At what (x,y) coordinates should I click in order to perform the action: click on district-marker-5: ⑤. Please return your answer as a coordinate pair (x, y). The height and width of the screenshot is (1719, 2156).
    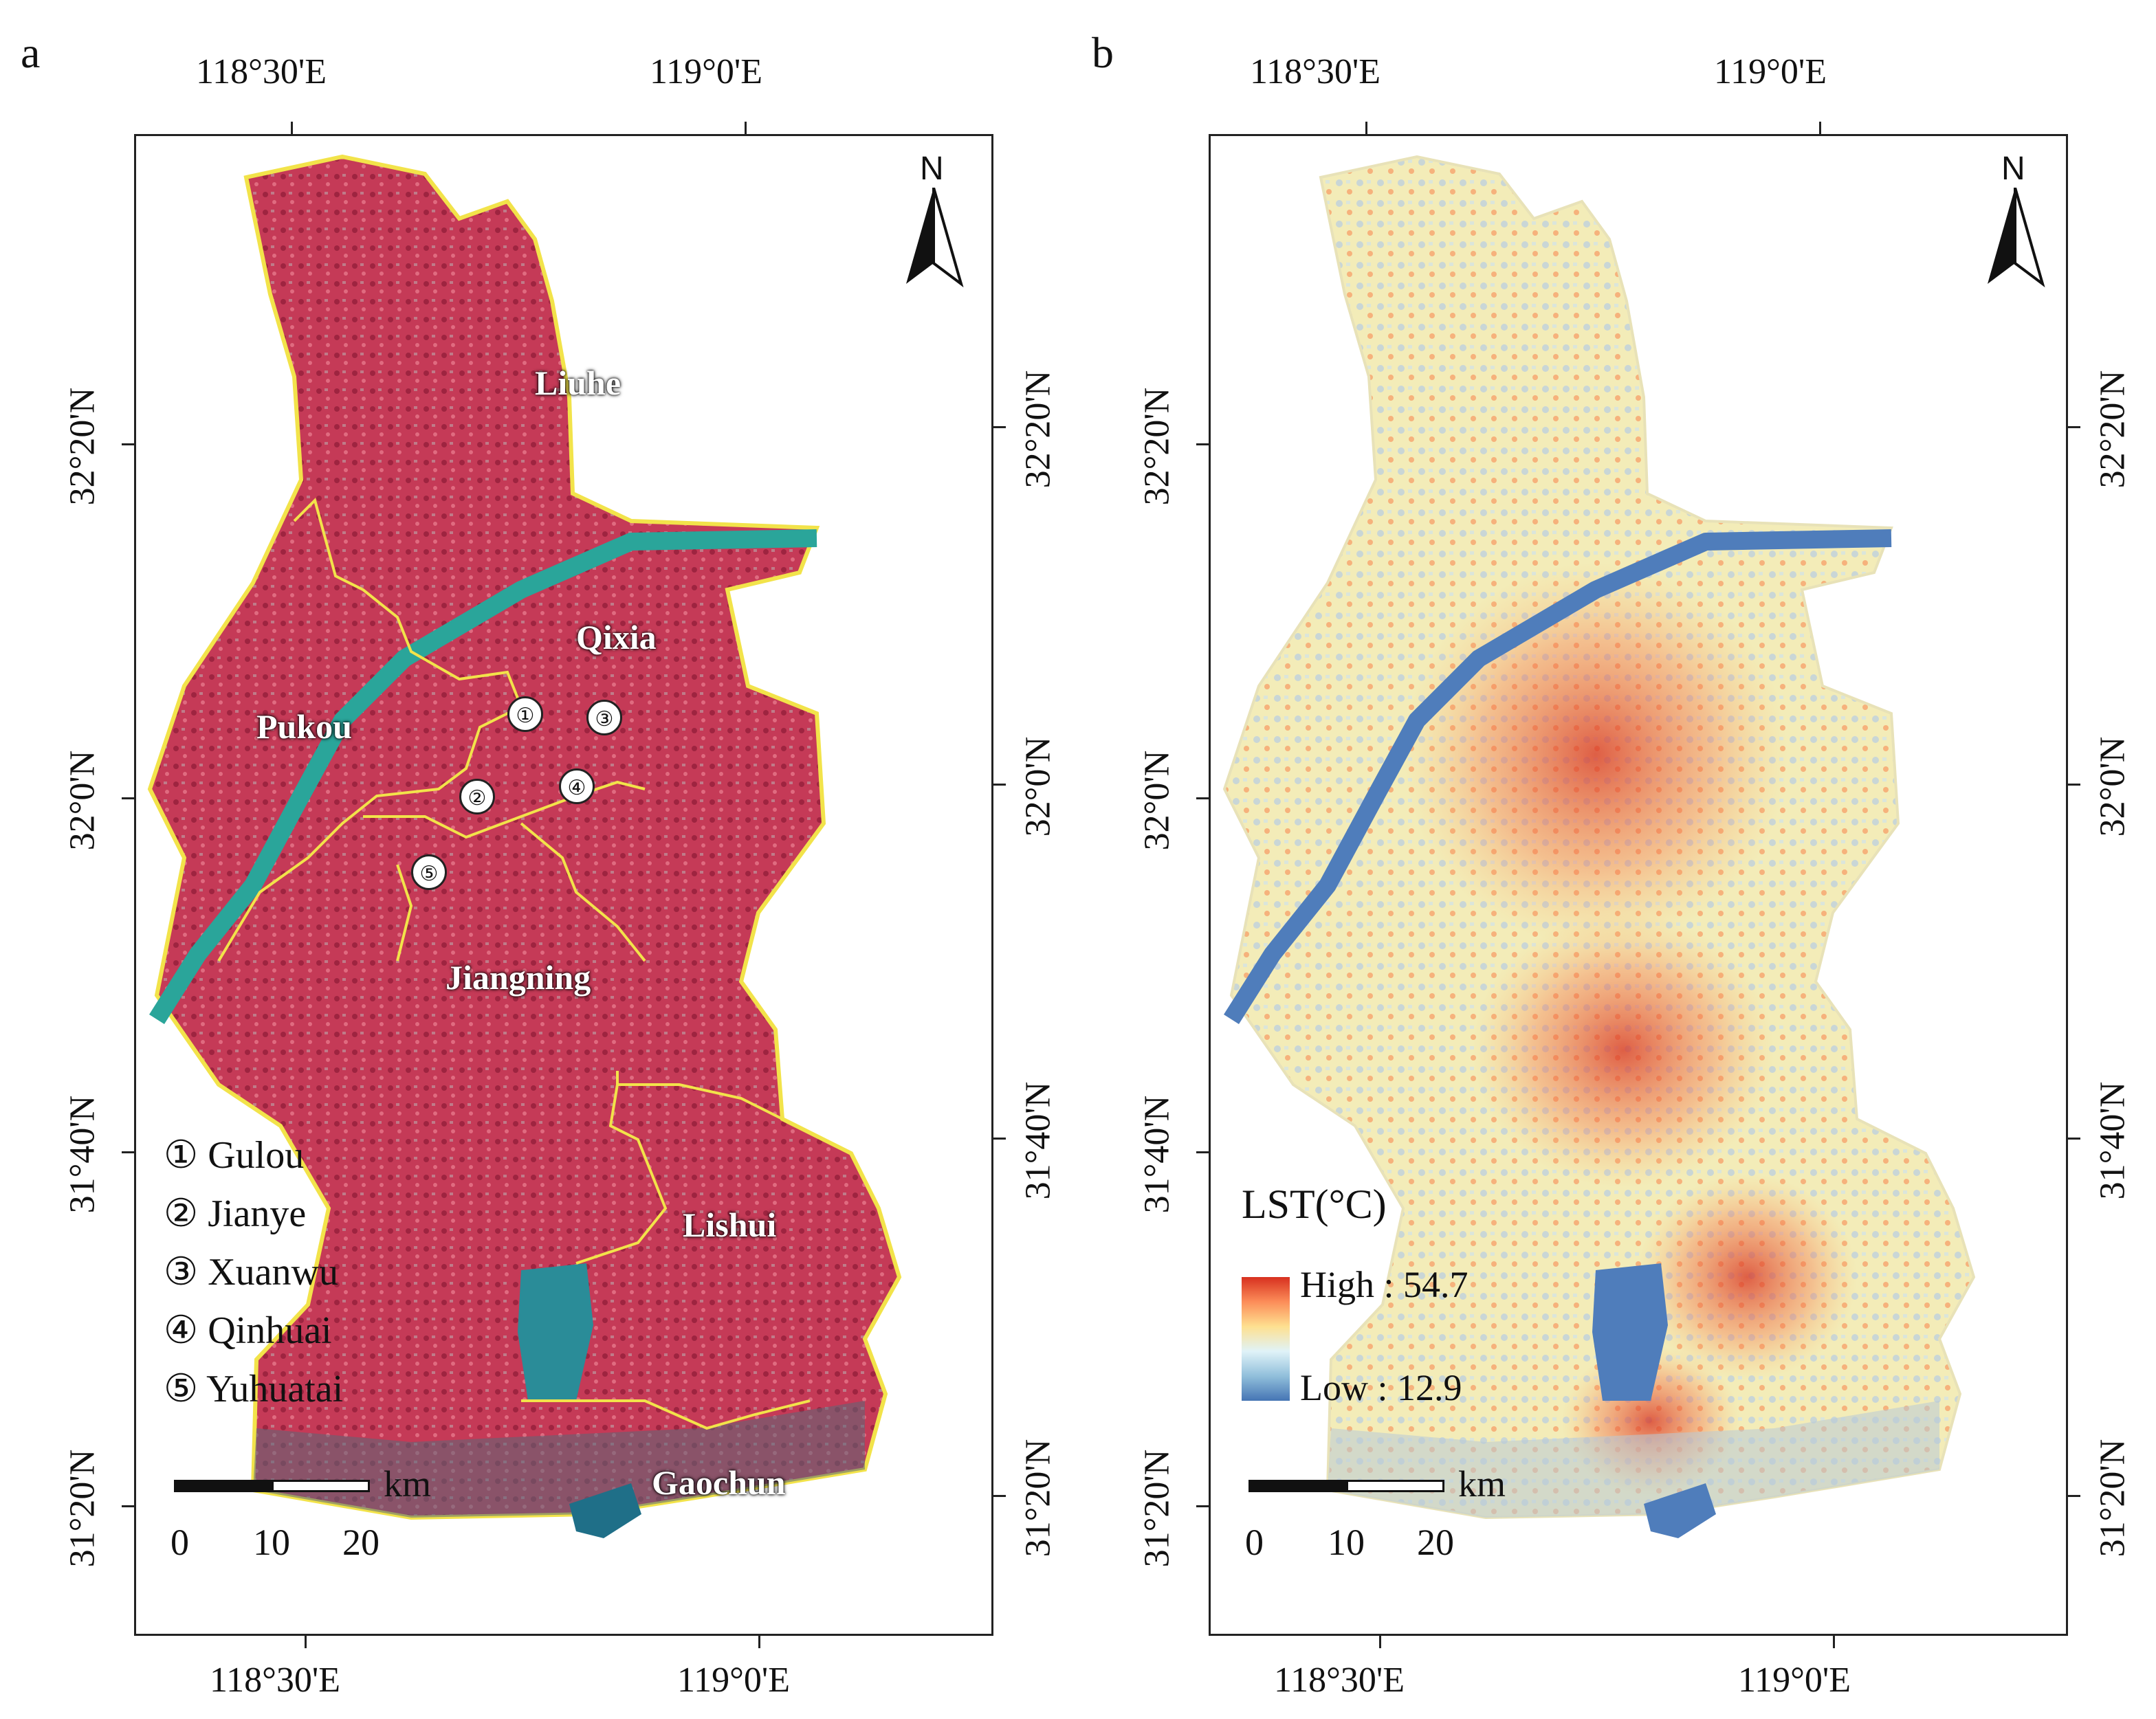
    Looking at the image, I should click on (429, 872).